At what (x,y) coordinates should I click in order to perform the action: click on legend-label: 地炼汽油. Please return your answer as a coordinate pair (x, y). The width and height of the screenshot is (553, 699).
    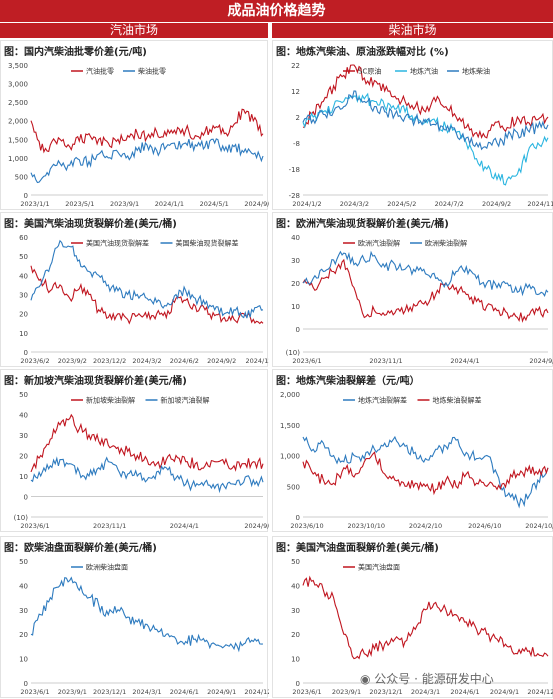
    Looking at the image, I should click on (424, 71).